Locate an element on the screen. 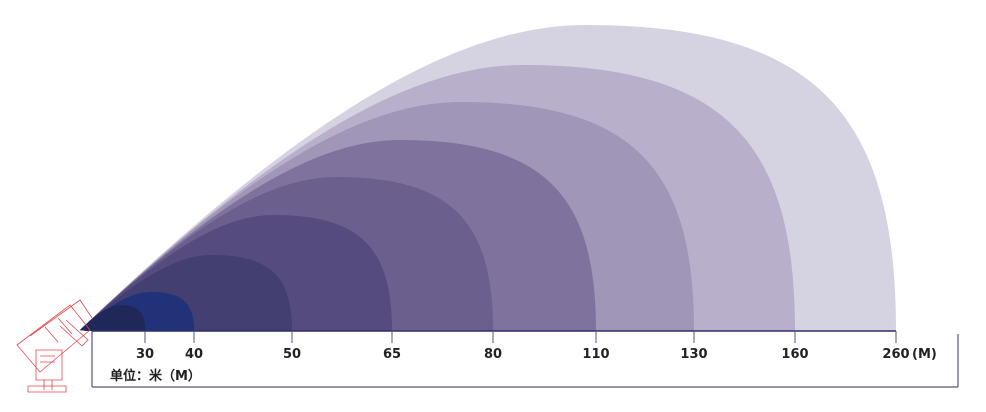  tick-label-130: 130 is located at coordinates (693, 354).